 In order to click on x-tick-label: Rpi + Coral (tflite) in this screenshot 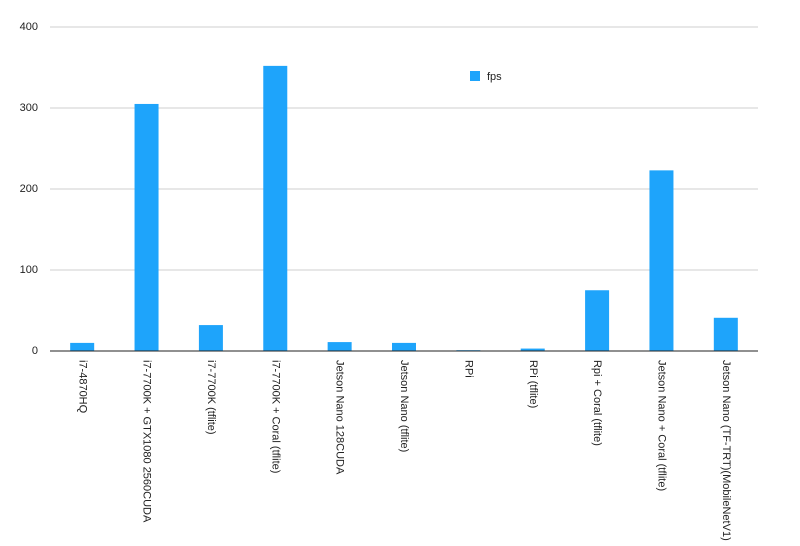, I will do `click(597, 403)`.